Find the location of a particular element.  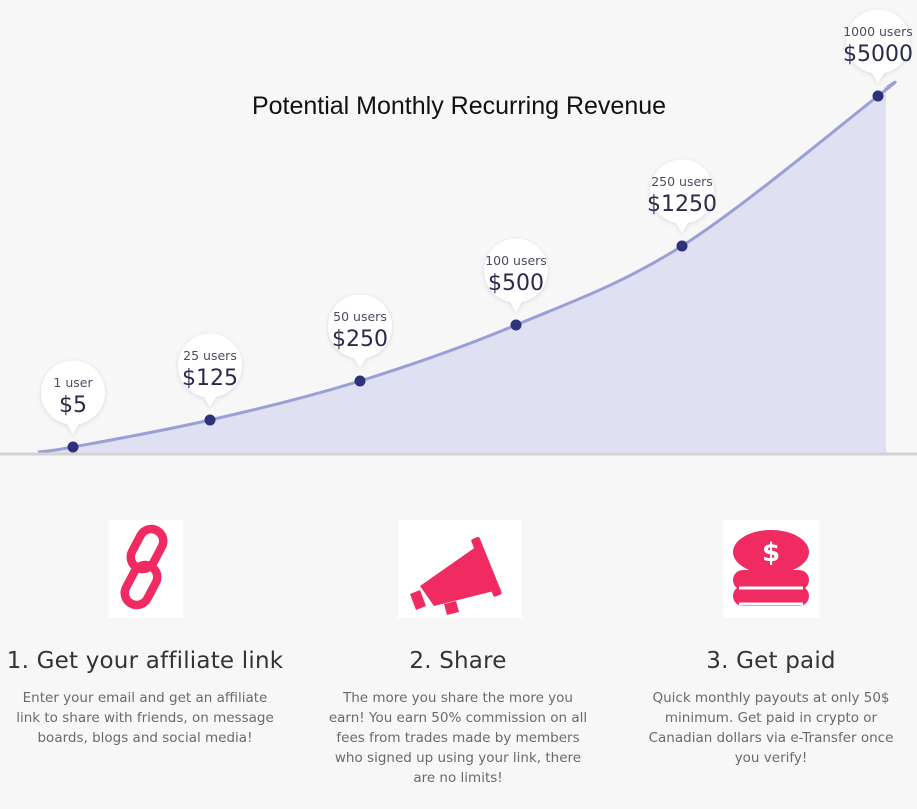

revenue-label: $500 is located at coordinates (516, 283).